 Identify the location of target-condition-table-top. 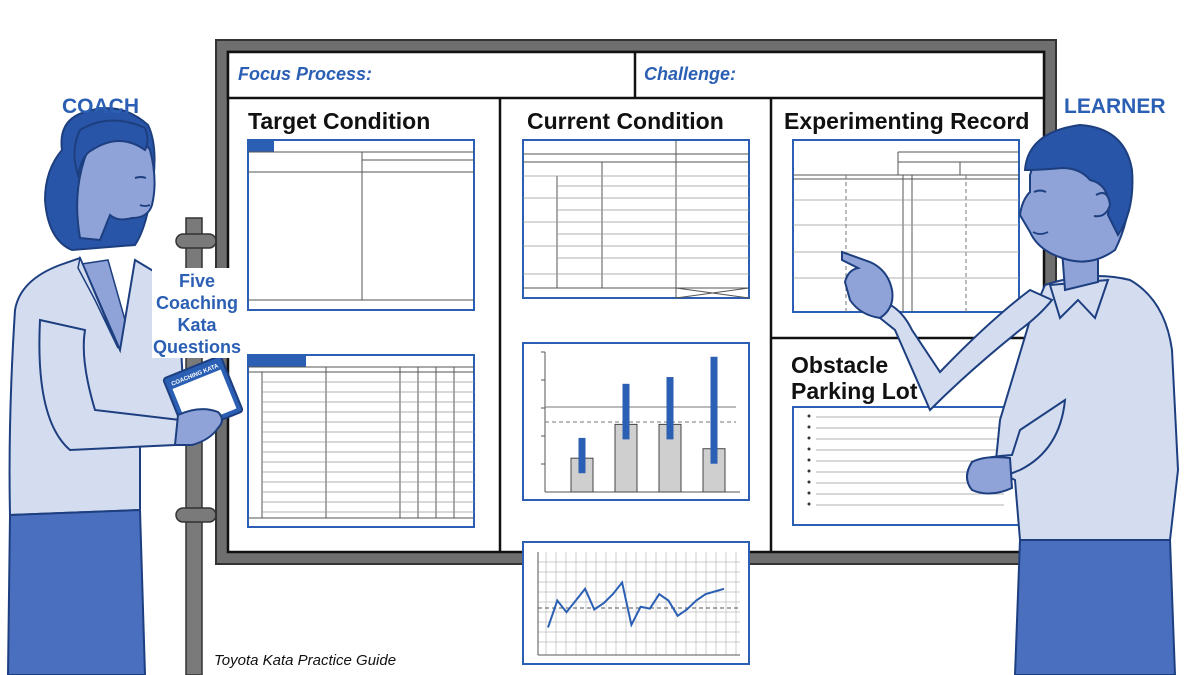
(361, 225).